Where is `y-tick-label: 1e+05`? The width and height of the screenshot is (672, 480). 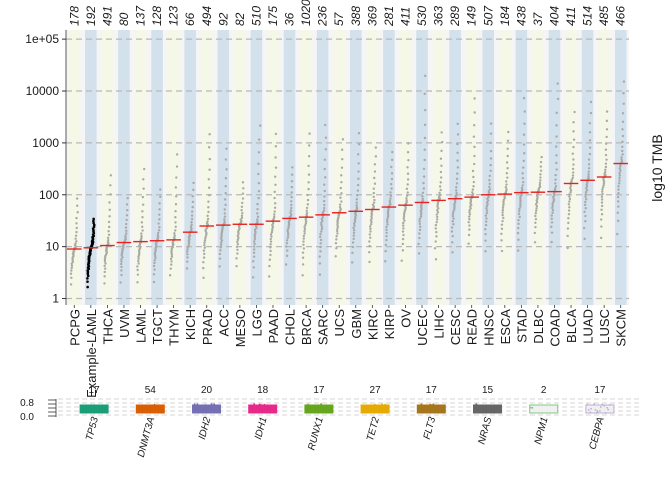
y-tick-label: 1e+05 is located at coordinates (42, 39).